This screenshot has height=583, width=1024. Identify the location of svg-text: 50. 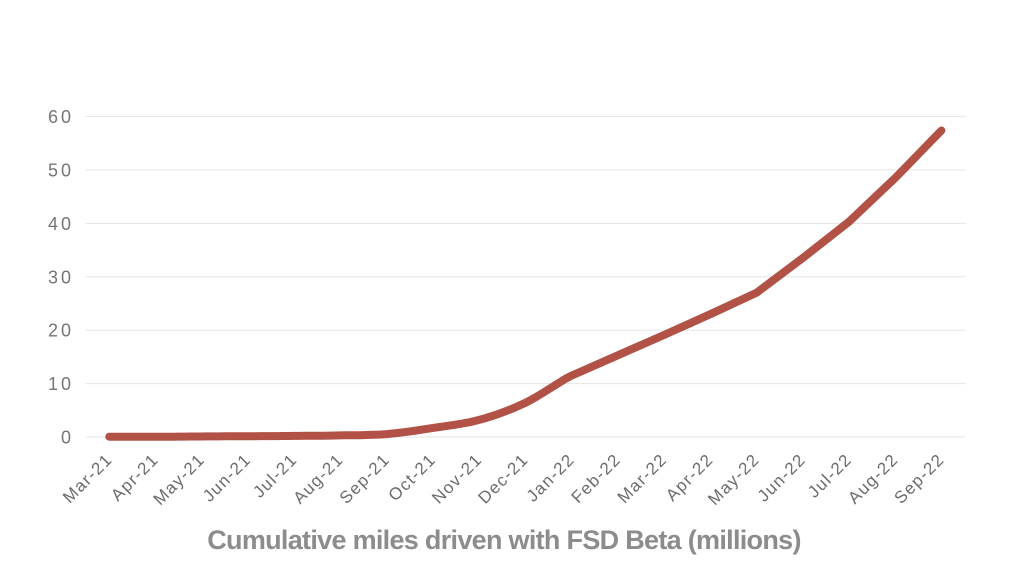
(61, 171).